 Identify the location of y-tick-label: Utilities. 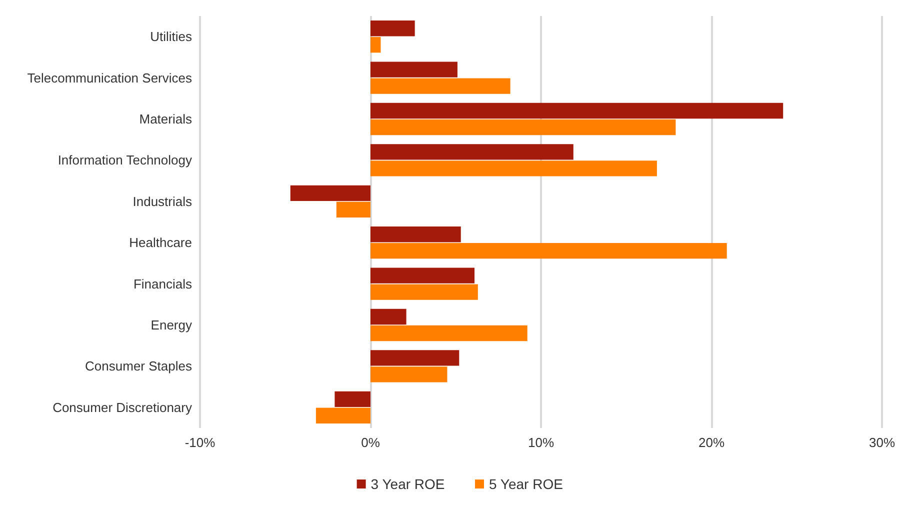
(171, 36).